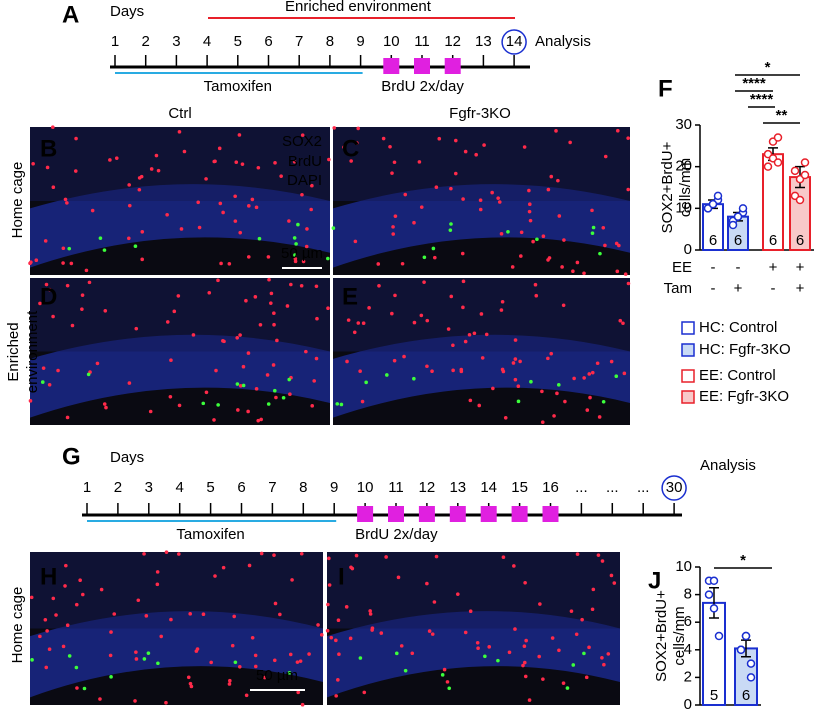 This screenshot has height=709, width=820. I want to click on day-label: 8, so click(330, 41).